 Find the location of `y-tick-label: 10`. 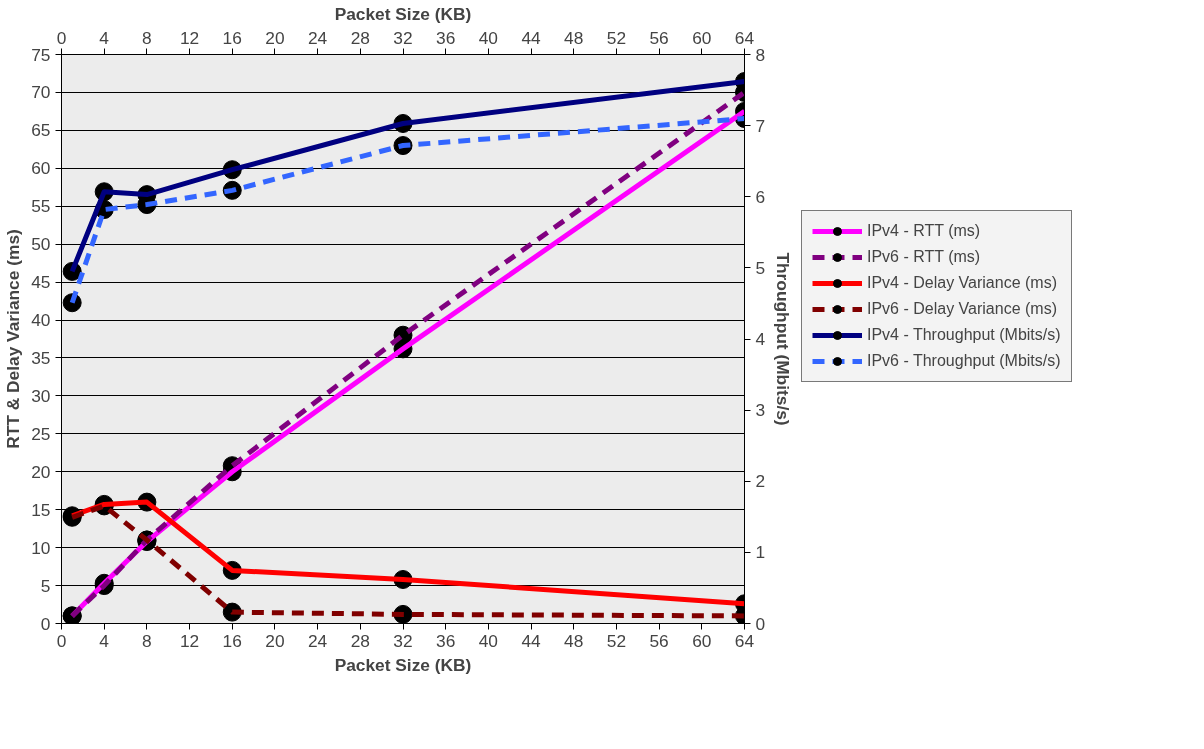

y-tick-label: 10 is located at coordinates (41, 547).